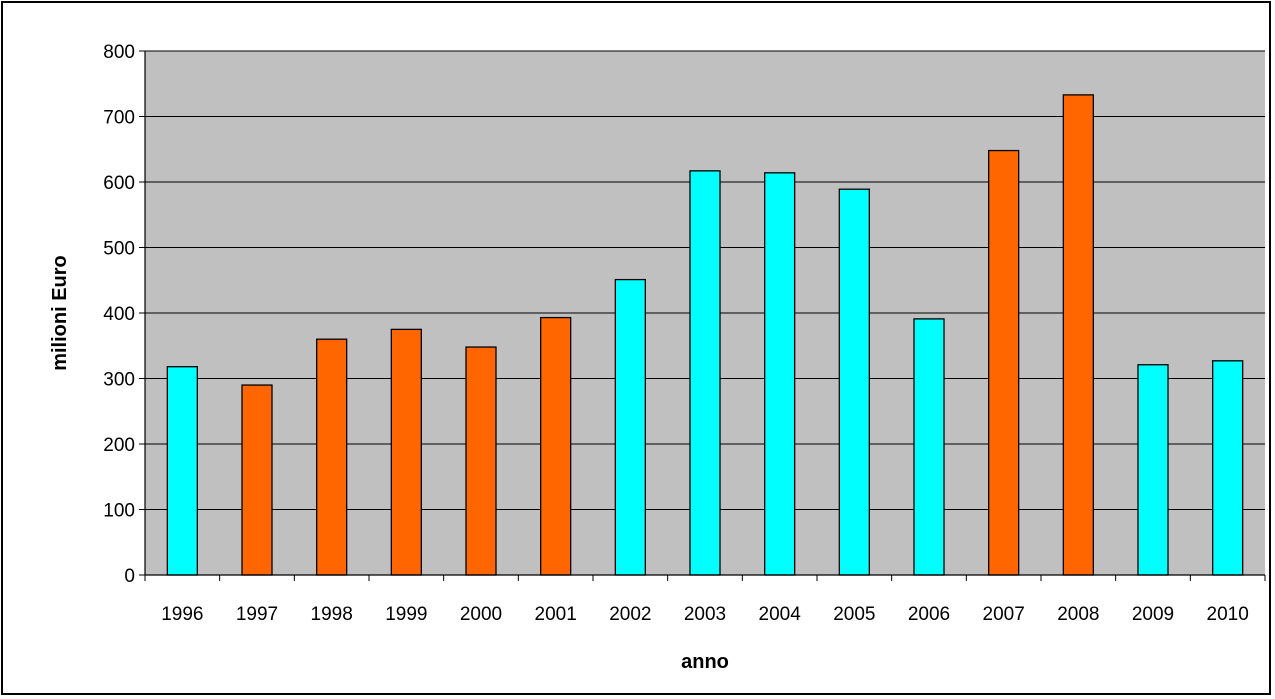 The height and width of the screenshot is (699, 1275). Describe the element at coordinates (182, 471) in the screenshot. I see `bar-1996` at that location.